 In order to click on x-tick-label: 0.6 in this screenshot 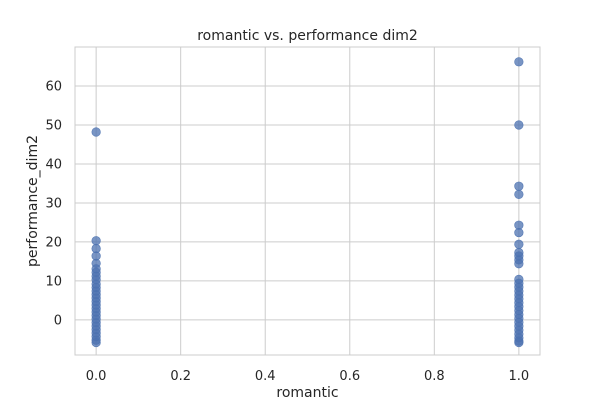, I will do `click(349, 376)`.